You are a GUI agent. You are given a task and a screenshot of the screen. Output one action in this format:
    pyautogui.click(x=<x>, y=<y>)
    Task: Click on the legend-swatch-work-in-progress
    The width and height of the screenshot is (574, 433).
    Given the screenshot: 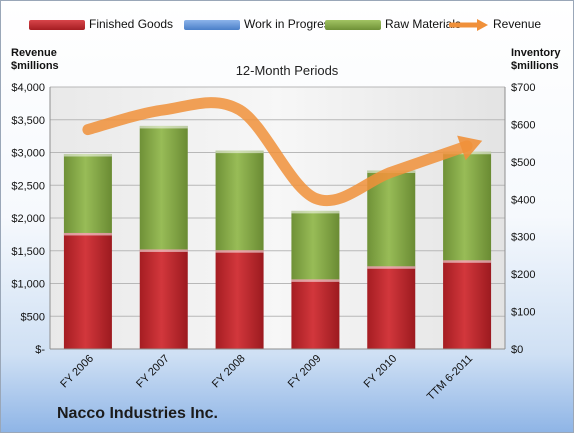 What is the action you would take?
    pyautogui.click(x=212, y=24)
    